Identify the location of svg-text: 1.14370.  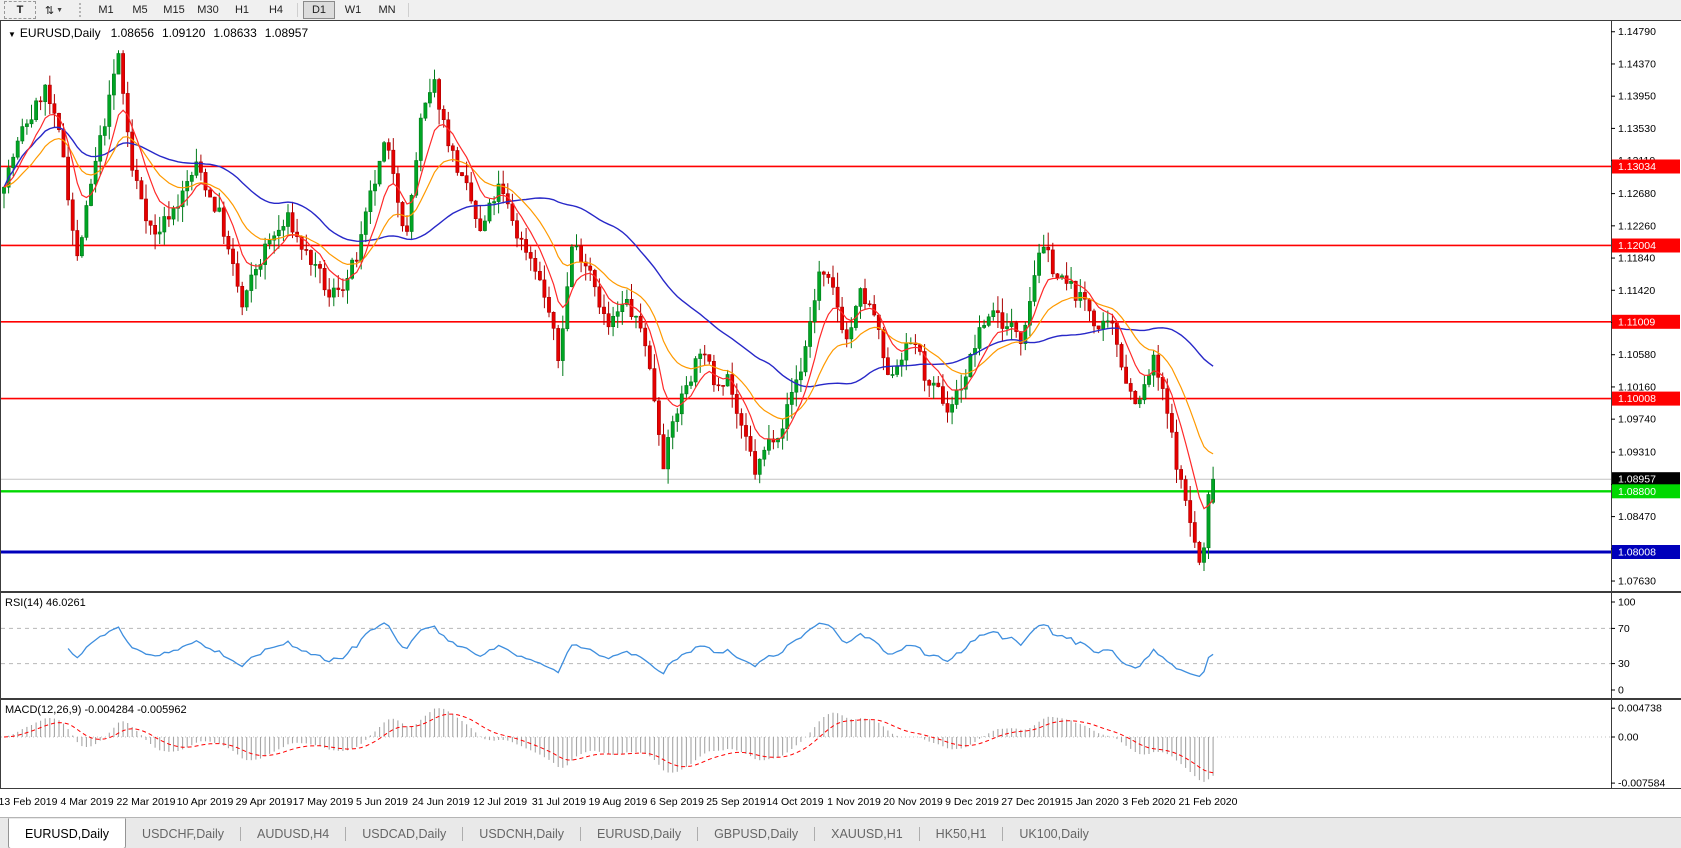
(1637, 64).